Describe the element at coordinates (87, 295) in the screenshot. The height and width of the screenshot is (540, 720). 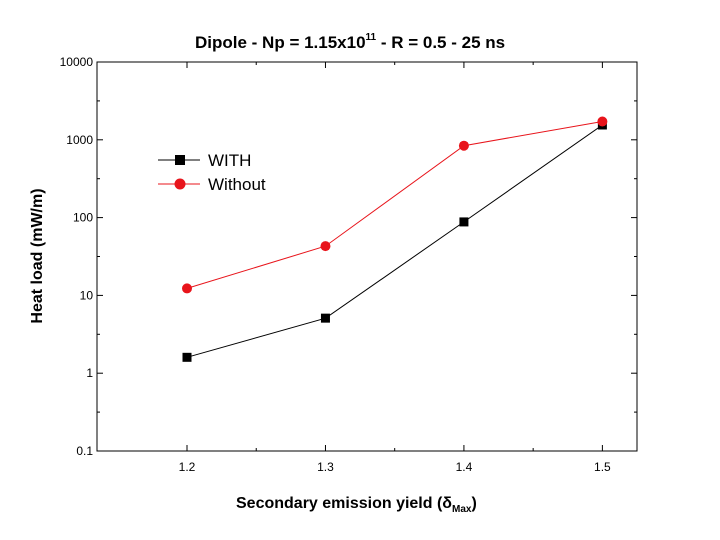
I see `y-tick-label: 10` at that location.